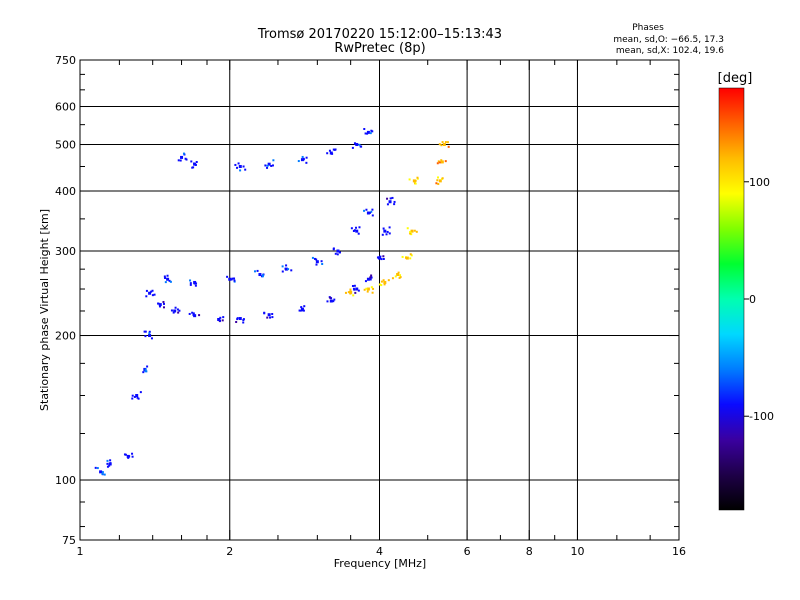  I want to click on x-tick-label: 8, so click(529, 551).